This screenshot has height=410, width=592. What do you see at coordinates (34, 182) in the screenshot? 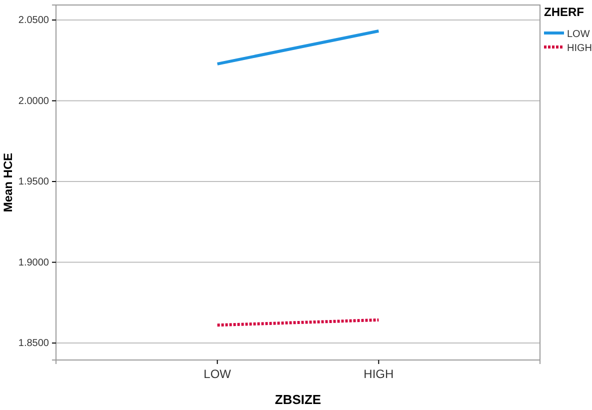
I see `y-tick-label: 1.9500` at bounding box center [34, 182].